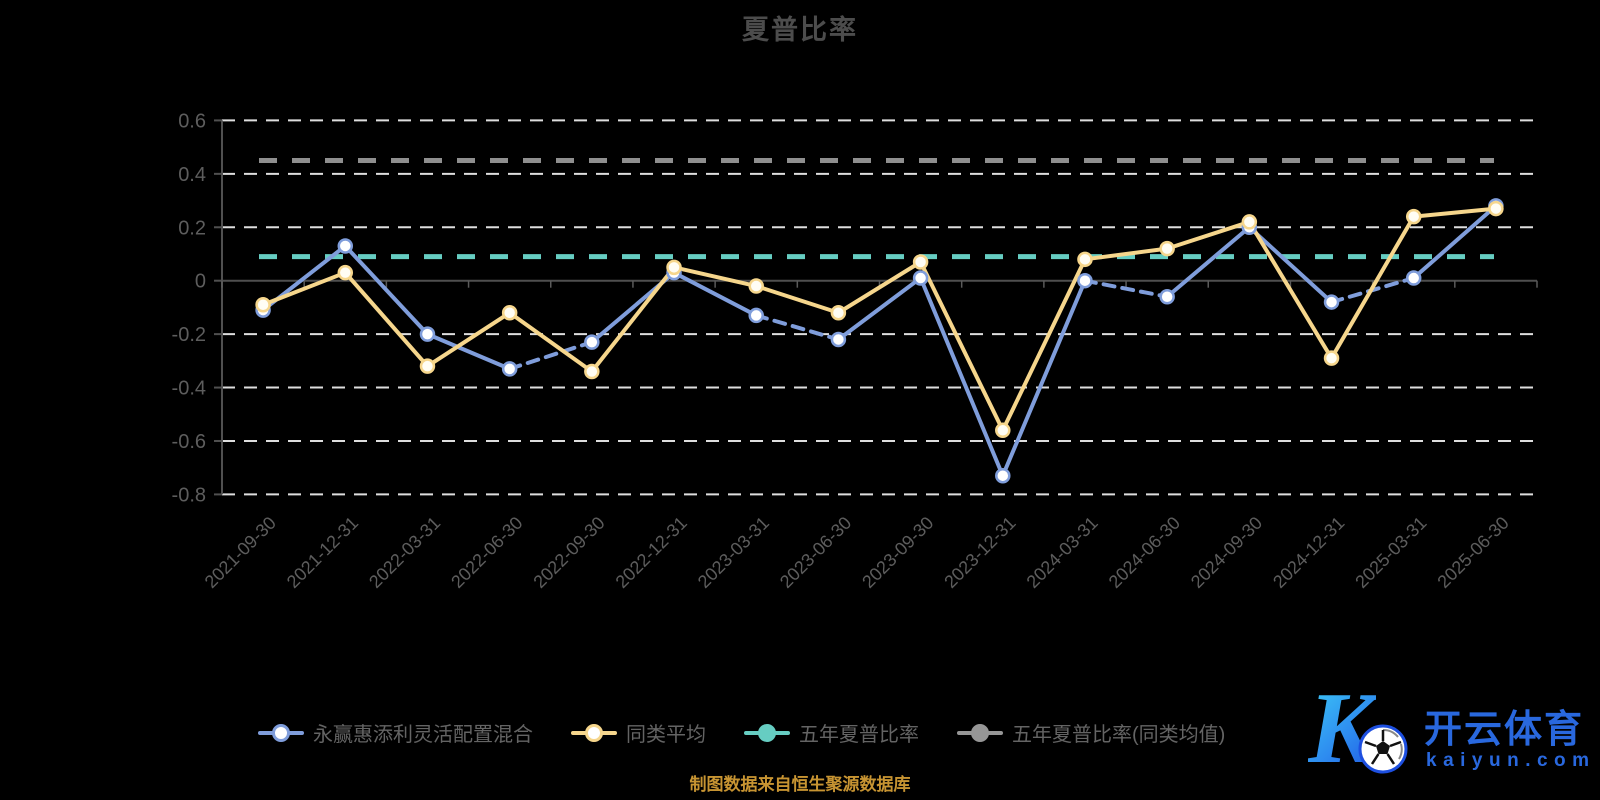 The height and width of the screenshot is (800, 1600). I want to click on legend-item-5y-sharpe: 五年夏普比率, so click(831, 732).